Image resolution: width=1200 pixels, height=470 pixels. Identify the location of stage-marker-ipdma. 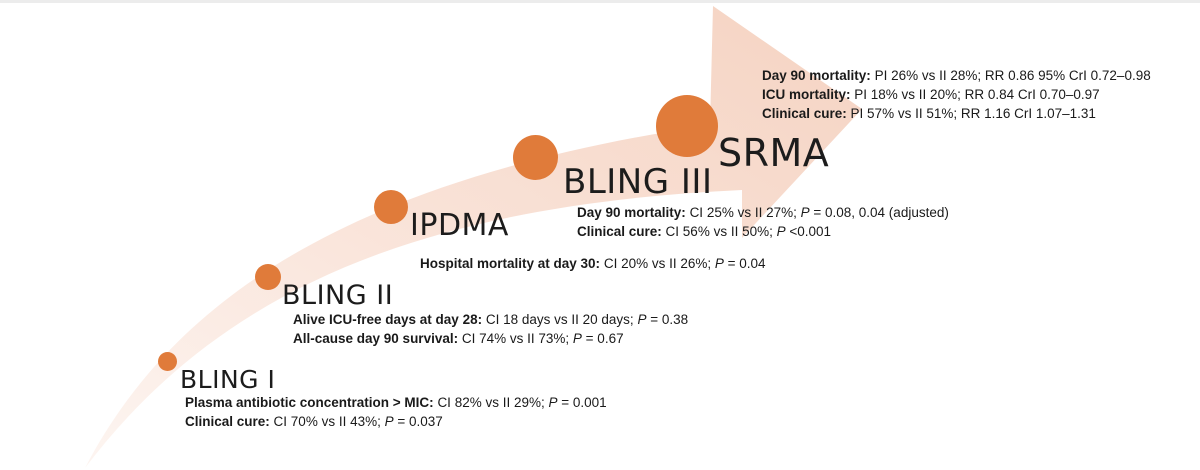
(391, 207).